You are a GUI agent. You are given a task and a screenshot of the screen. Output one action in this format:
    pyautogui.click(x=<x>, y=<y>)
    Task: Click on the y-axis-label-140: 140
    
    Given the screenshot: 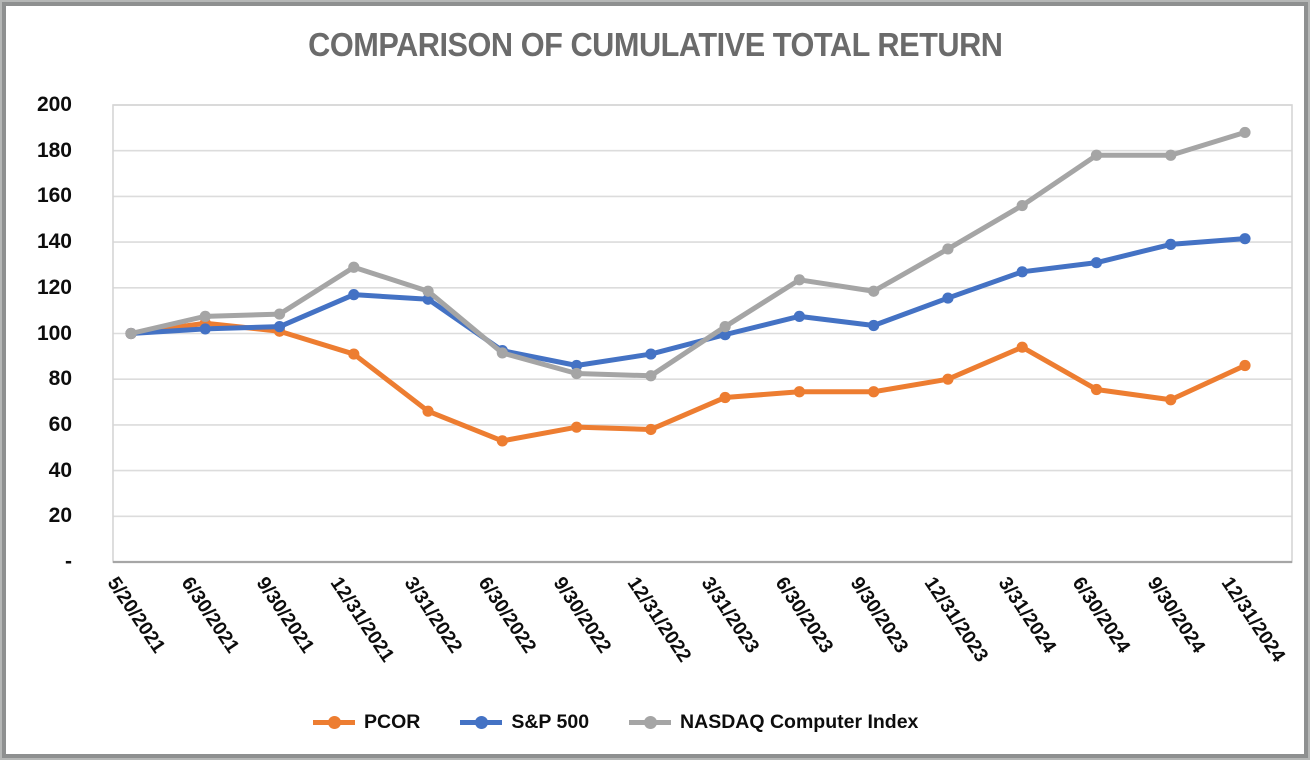 What is the action you would take?
    pyautogui.click(x=54, y=242)
    